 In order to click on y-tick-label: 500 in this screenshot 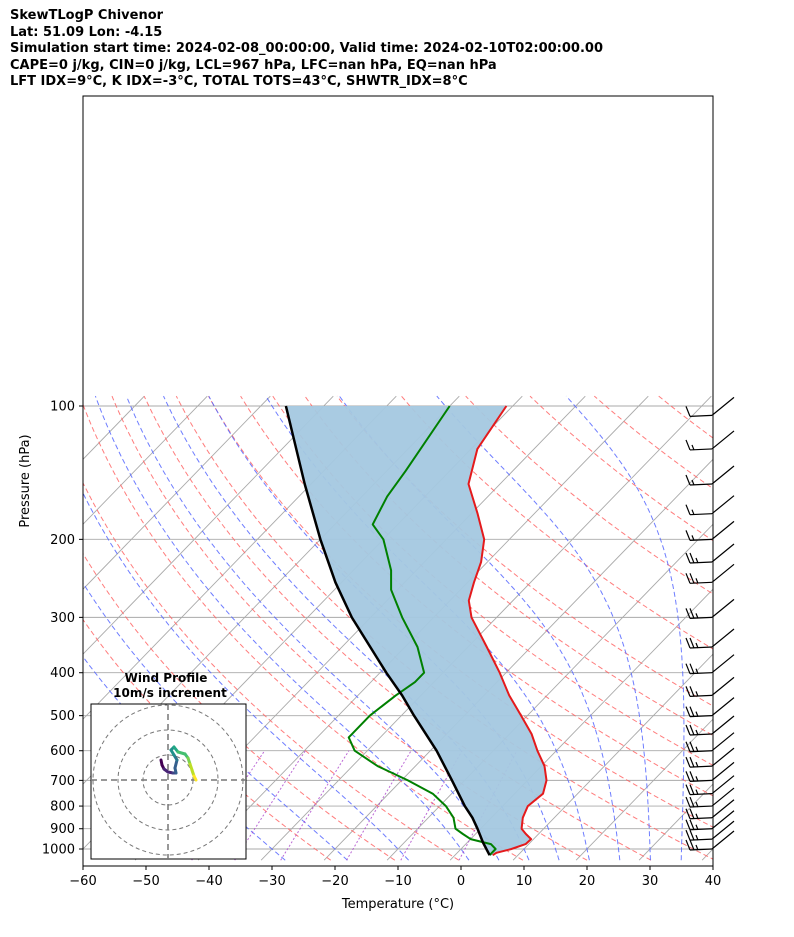, I will do `click(62, 716)`.